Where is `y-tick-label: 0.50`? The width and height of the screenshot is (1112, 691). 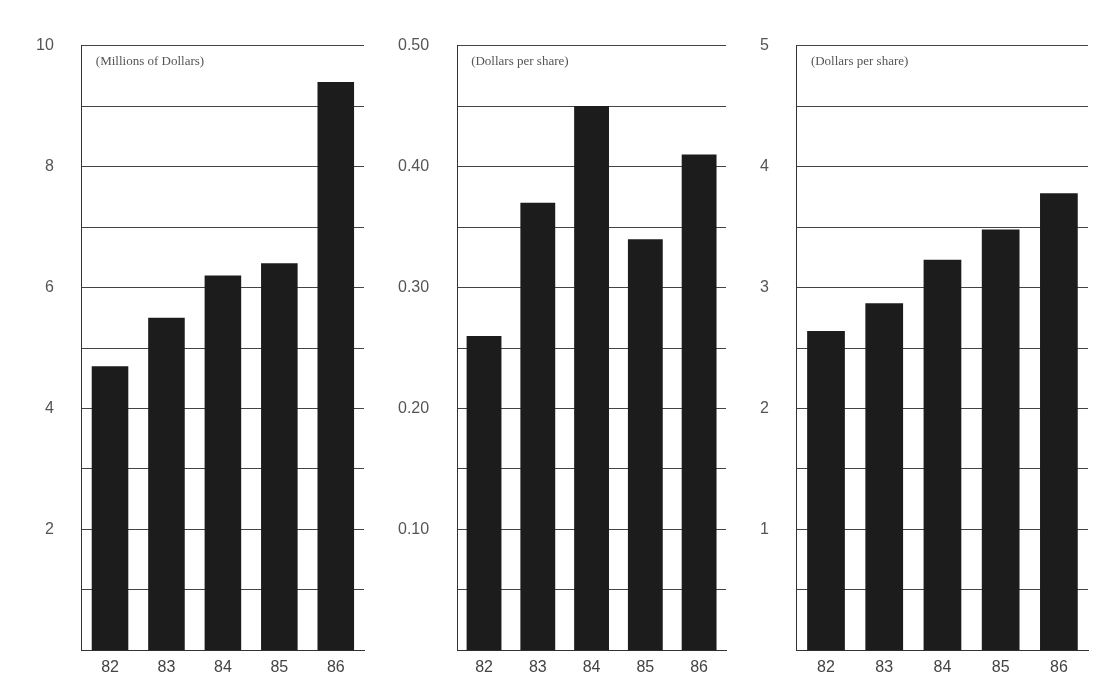
y-tick-label: 0.50 is located at coordinates (414, 45).